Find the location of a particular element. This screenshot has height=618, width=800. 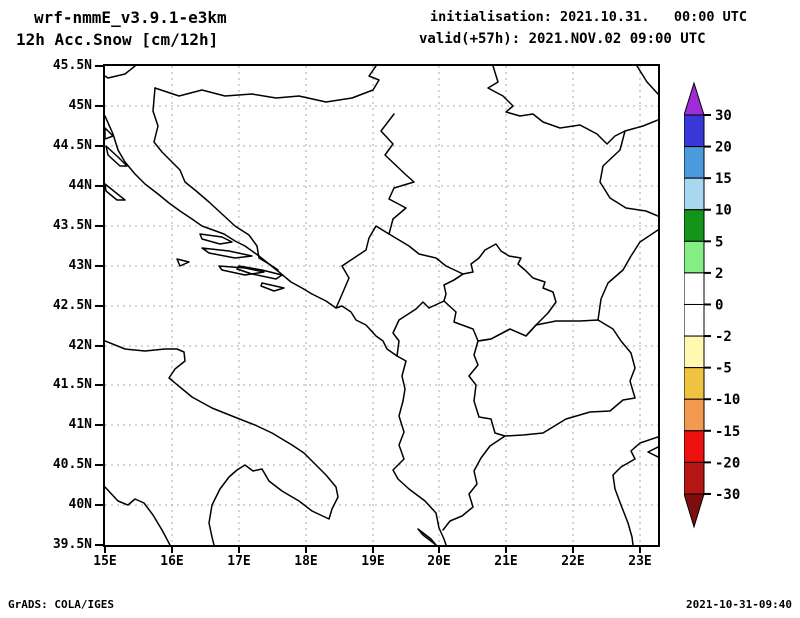

map-line-border-serbia-romania-bulgaria is located at coordinates (572, 141).